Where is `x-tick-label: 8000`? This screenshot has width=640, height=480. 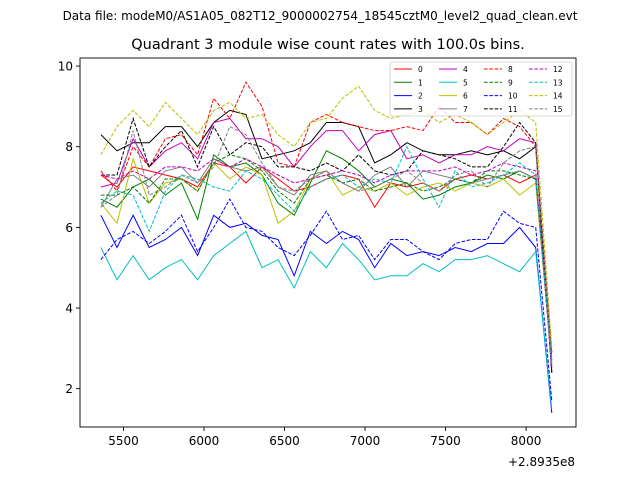 x-tick-label: 8000 is located at coordinates (526, 441).